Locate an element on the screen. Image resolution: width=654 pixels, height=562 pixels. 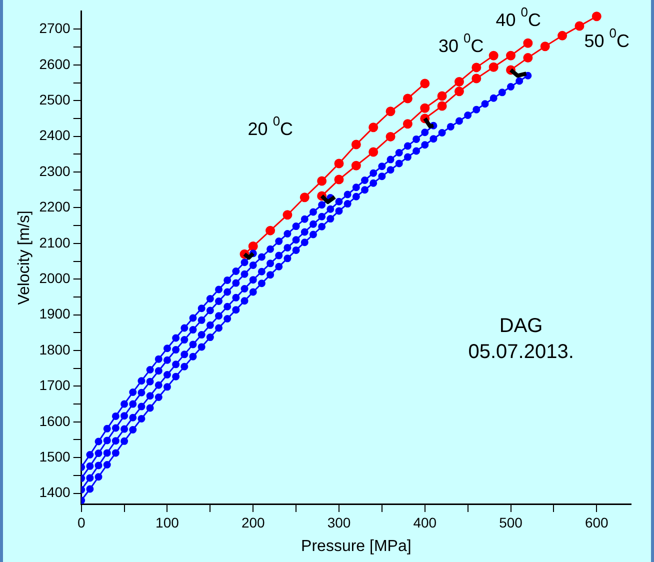
y-tick-label: 1800 is located at coordinates (55, 349).